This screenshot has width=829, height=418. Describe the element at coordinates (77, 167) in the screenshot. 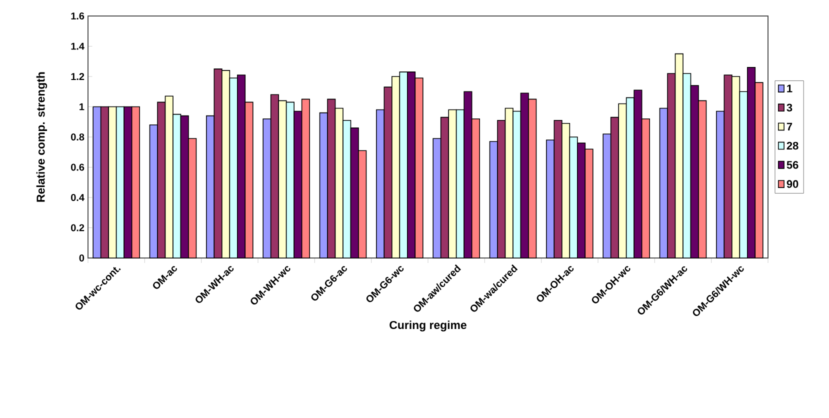

I see `y-tick-label: 0.6` at that location.